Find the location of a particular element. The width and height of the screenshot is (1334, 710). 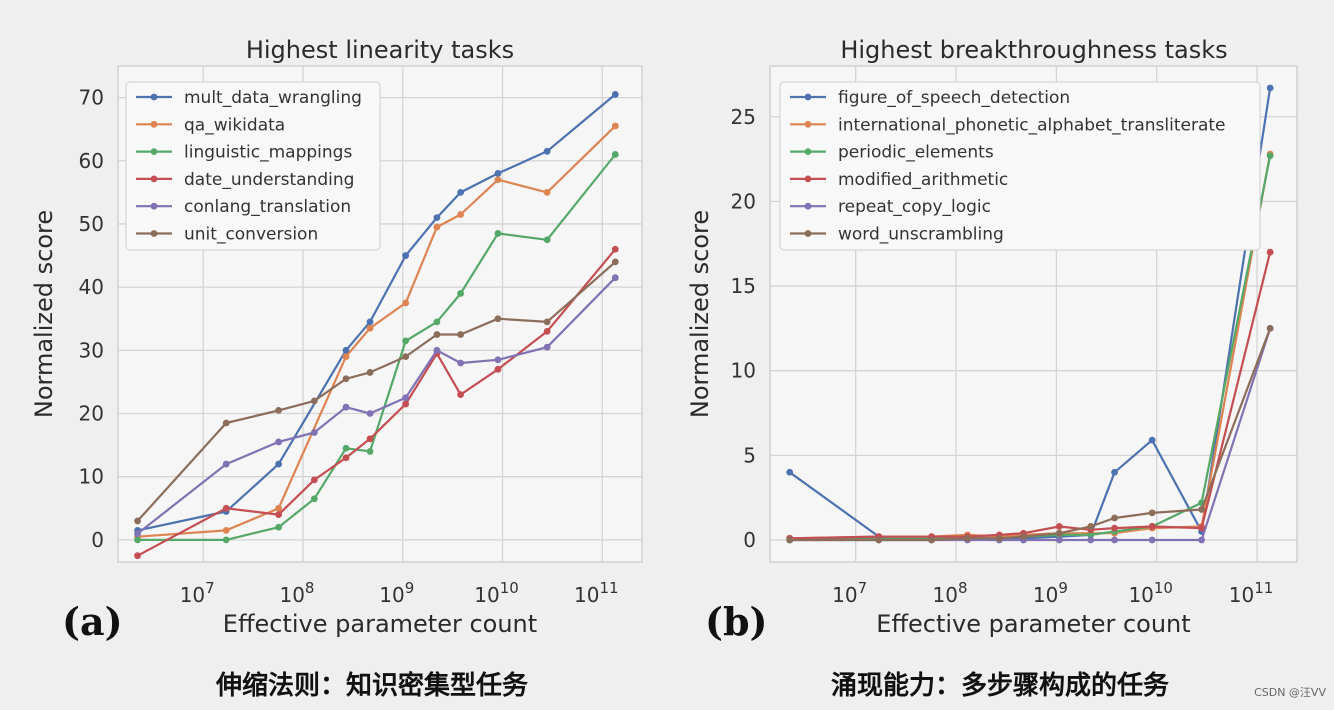

legend-entry: periodic_elements is located at coordinates (892, 153).